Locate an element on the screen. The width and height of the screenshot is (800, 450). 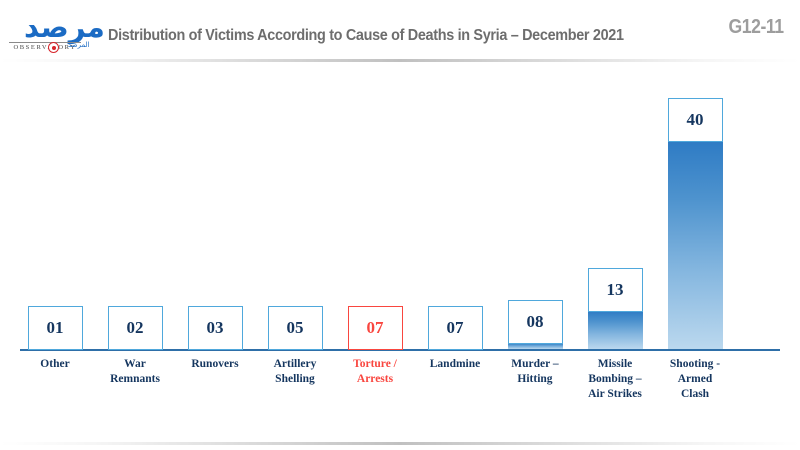
category-label-line: Hitting is located at coordinates (535, 379).